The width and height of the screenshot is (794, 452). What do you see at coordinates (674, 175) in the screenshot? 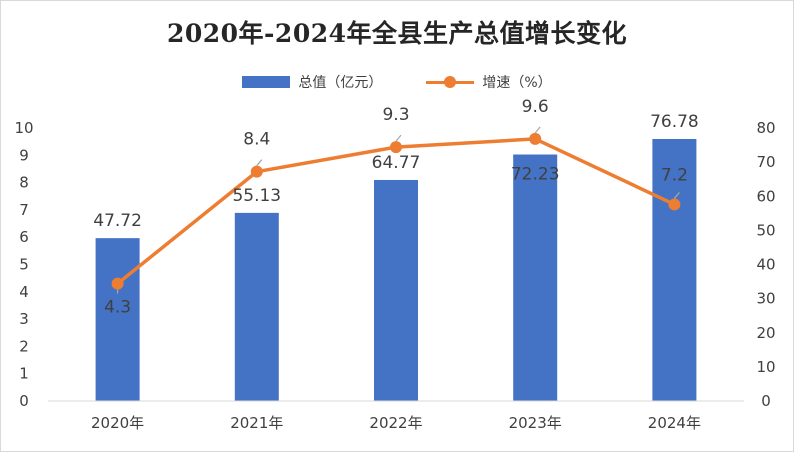
I see `growth-value-label-4: 7.2` at bounding box center [674, 175].